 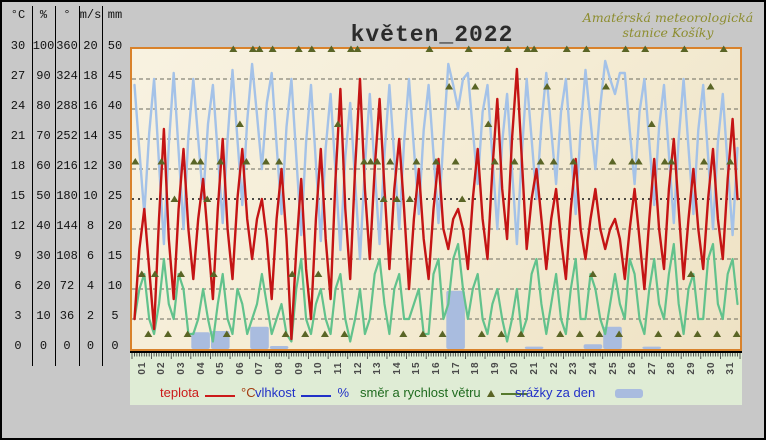 I want to click on x-axis-label: 27, so click(x=652, y=368).